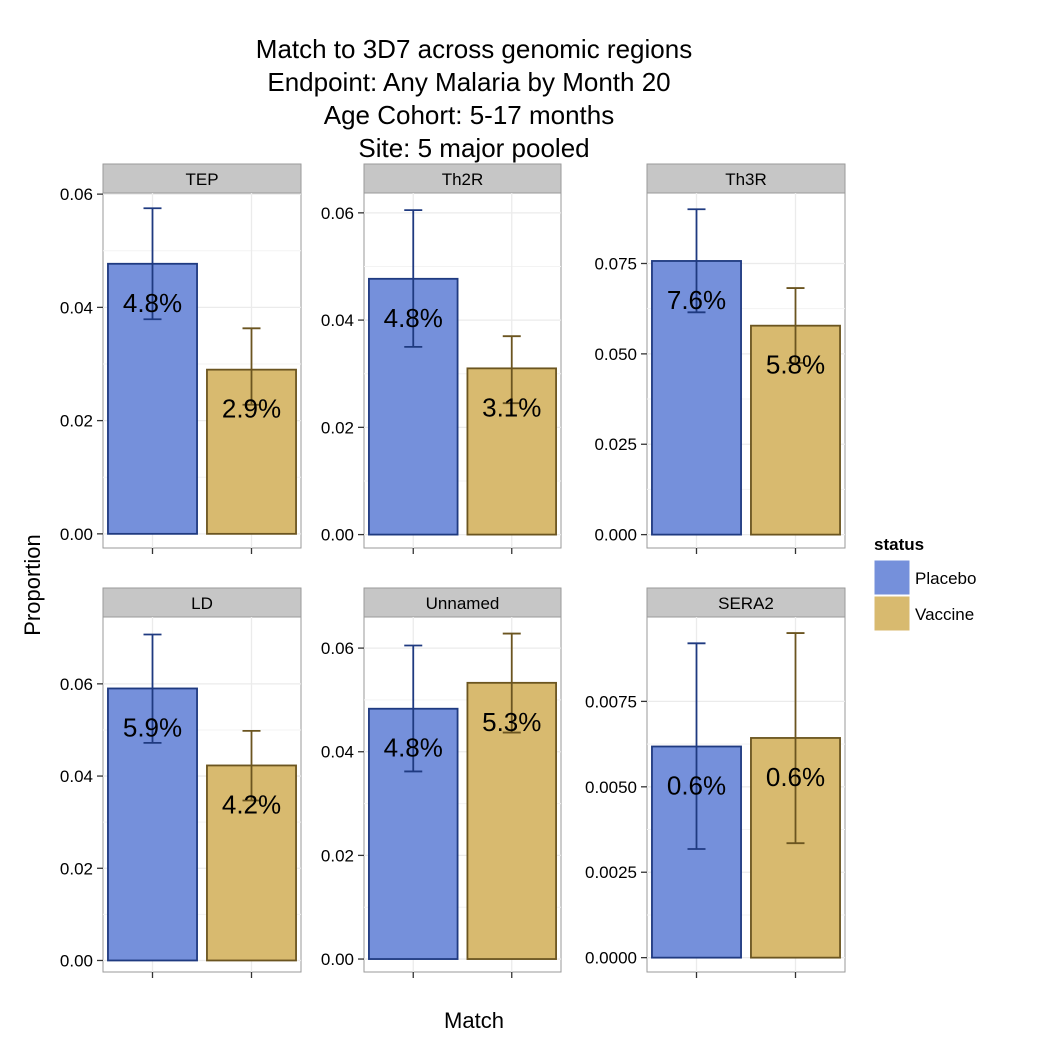  What do you see at coordinates (615, 535) in the screenshot?
I see `y-tick-label: 0.000` at bounding box center [615, 535].